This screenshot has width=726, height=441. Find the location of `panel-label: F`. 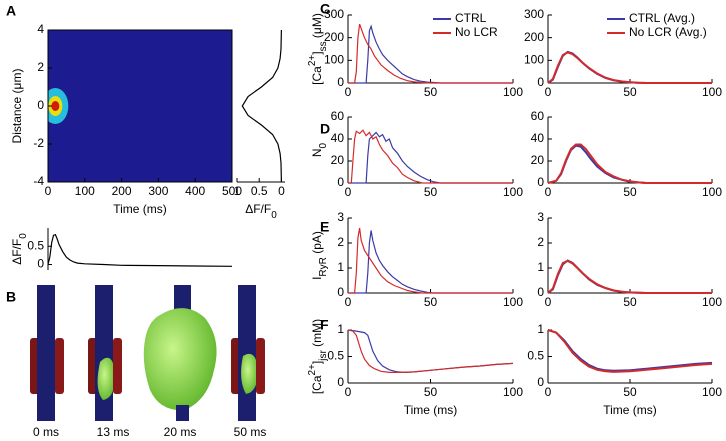

panel-label: F is located at coordinates (324, 325).